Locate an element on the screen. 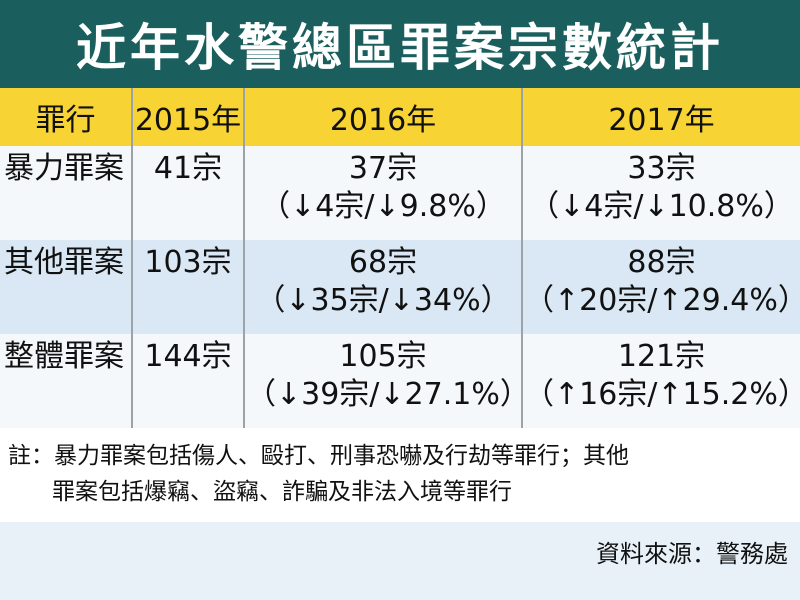  row-category: 整體罪案 is located at coordinates (64, 356).